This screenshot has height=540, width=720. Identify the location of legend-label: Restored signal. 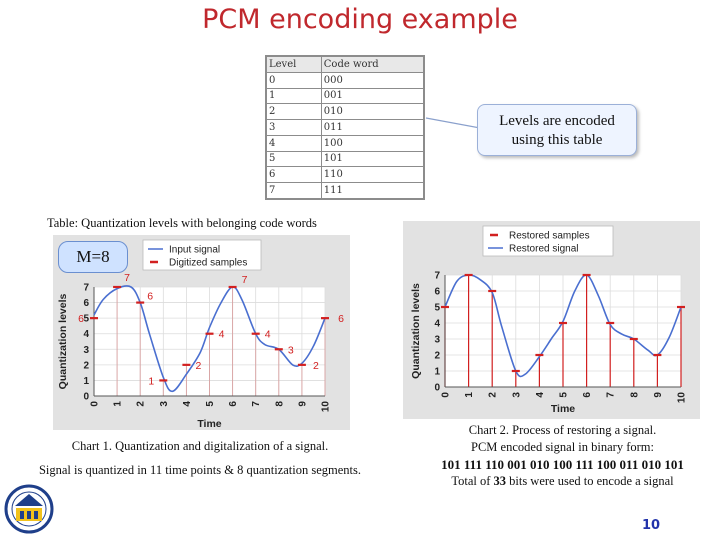
(543, 249).